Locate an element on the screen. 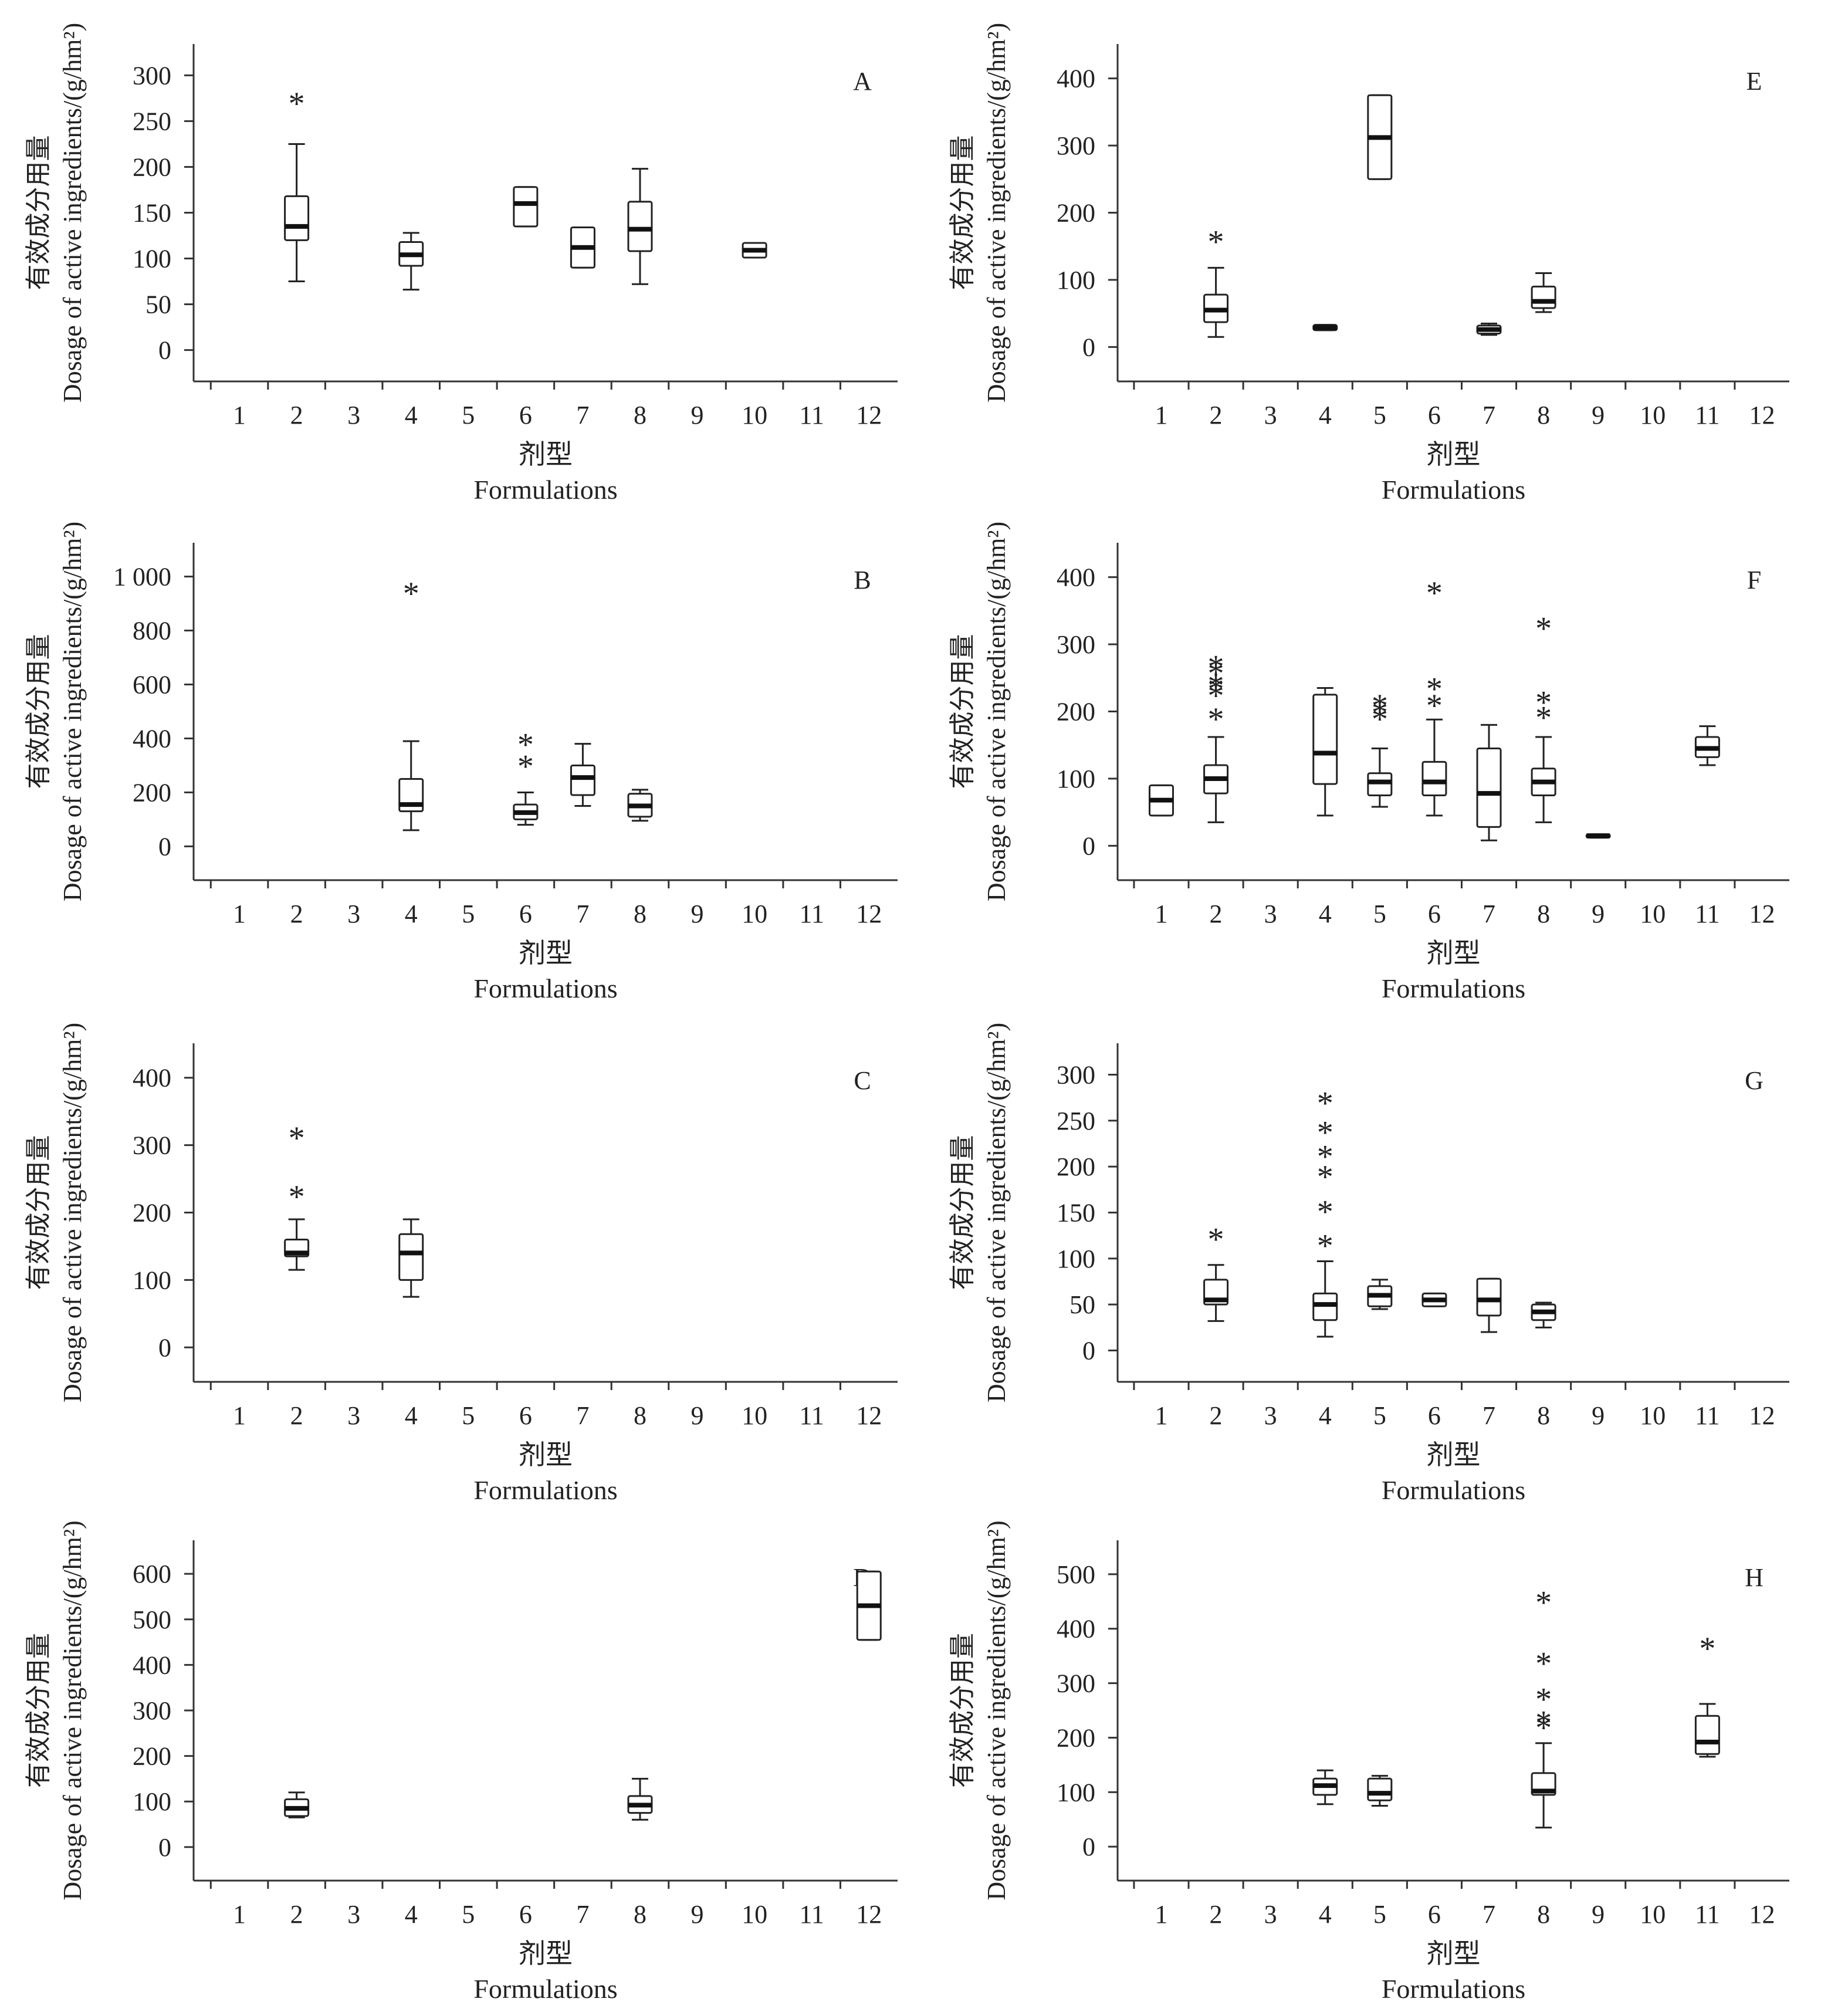 Image resolution: width=1848 pixels, height=2005 pixels. x-title-cn: 剂型 is located at coordinates (1454, 1455).